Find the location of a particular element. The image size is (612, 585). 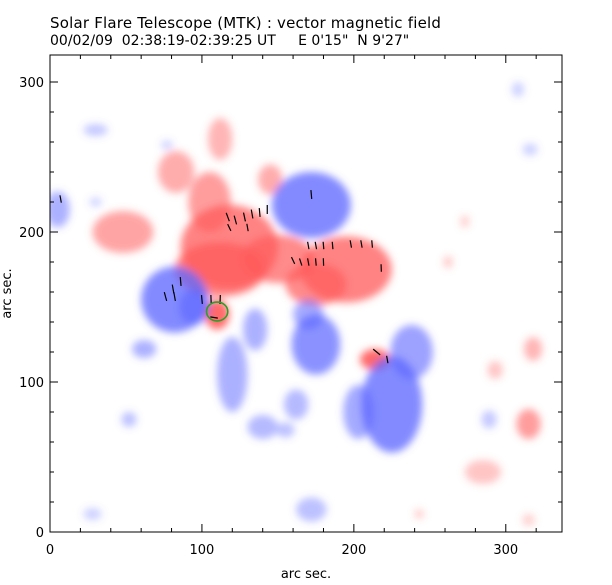

x-tick-label-0: 0 is located at coordinates (50, 550).